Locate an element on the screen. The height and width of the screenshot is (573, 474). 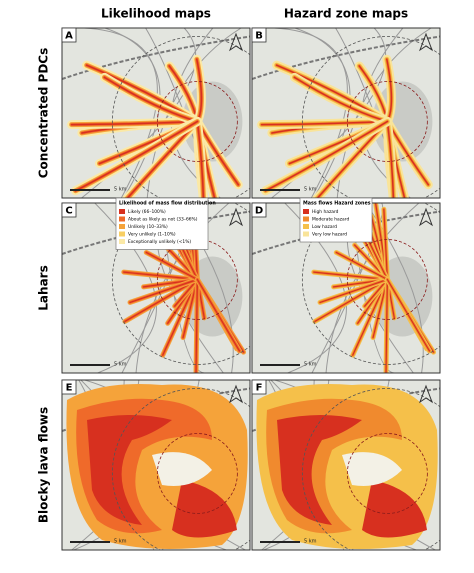
map-panel: 5 km B is located at coordinates (346, 113).